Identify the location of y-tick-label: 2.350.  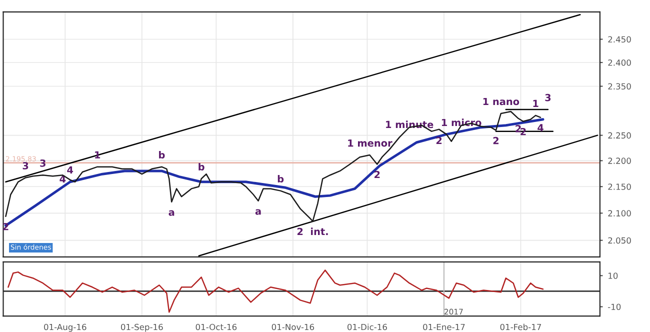
(619, 86).